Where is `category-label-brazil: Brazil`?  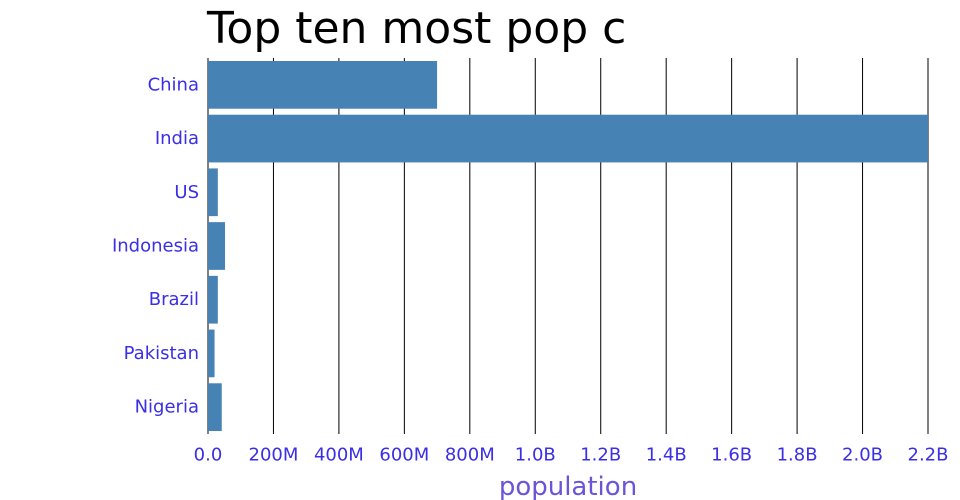 category-label-brazil: Brazil is located at coordinates (174, 299).